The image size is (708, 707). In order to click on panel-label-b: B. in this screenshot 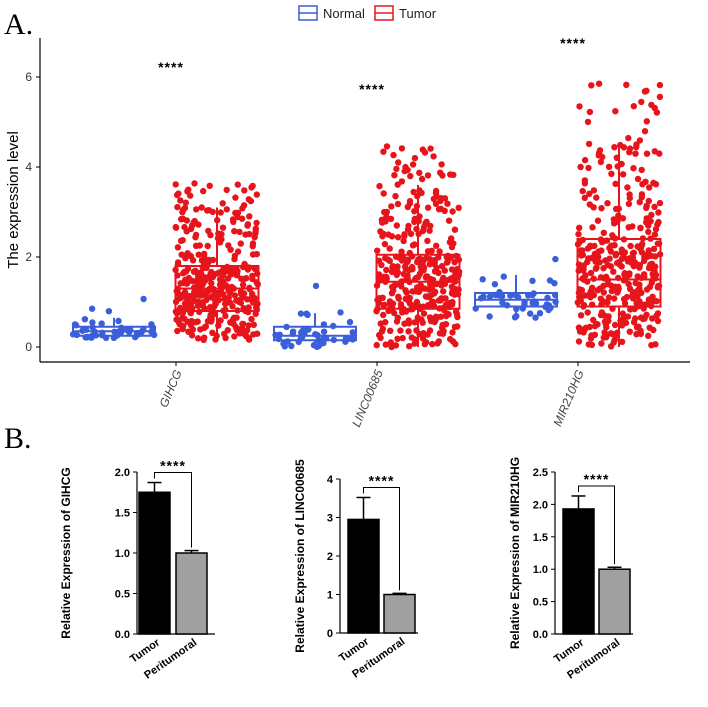, I will do `click(18, 438)`.